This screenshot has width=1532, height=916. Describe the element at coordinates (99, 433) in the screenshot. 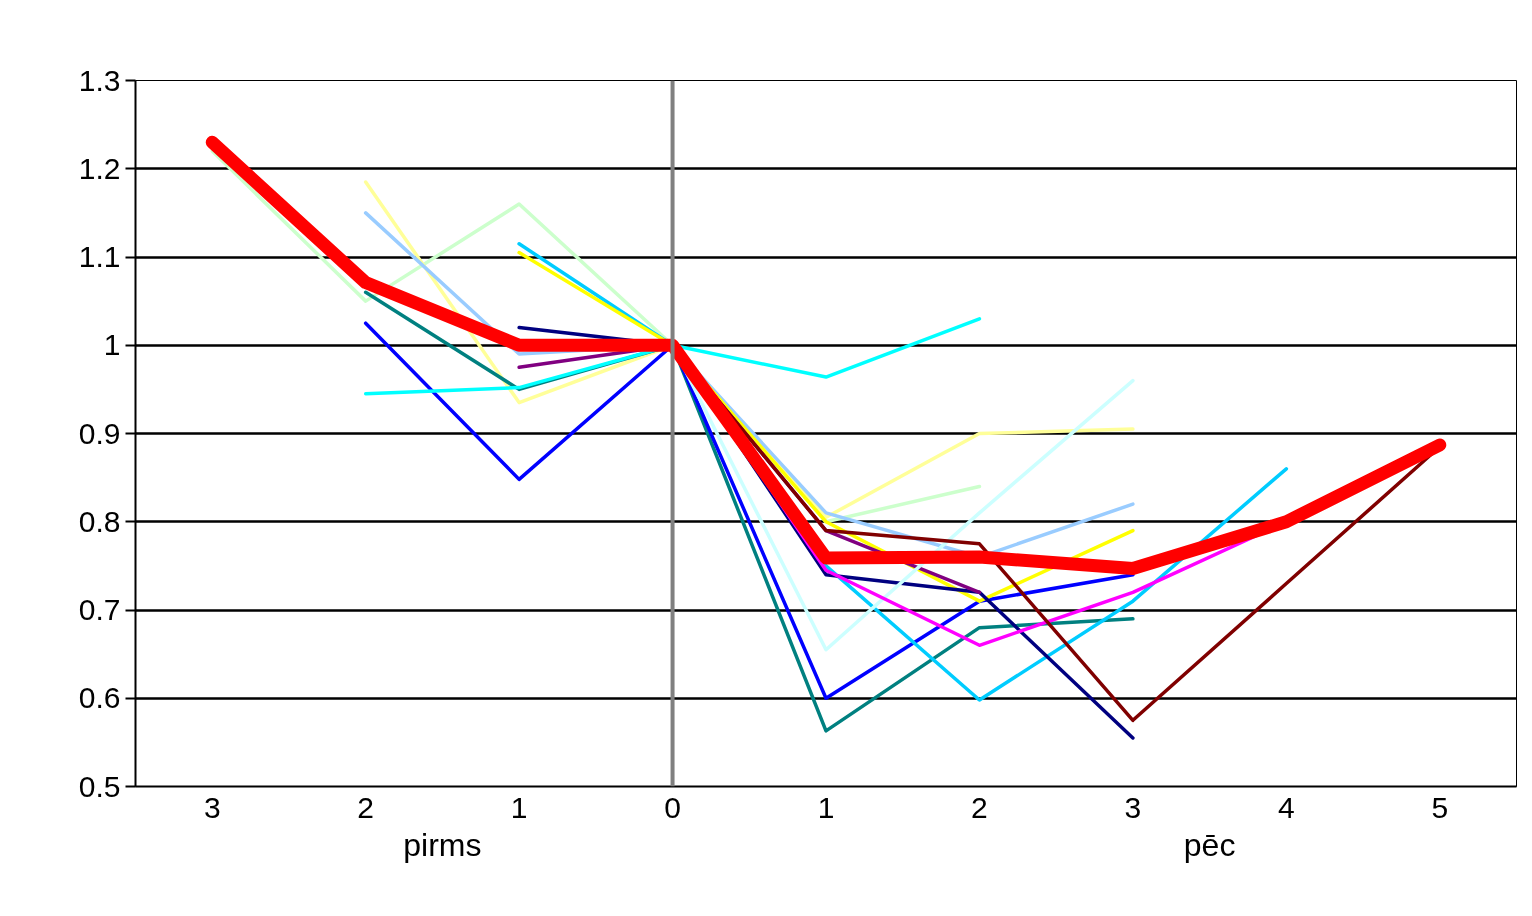

I see `y-tick-label: 0.9` at that location.